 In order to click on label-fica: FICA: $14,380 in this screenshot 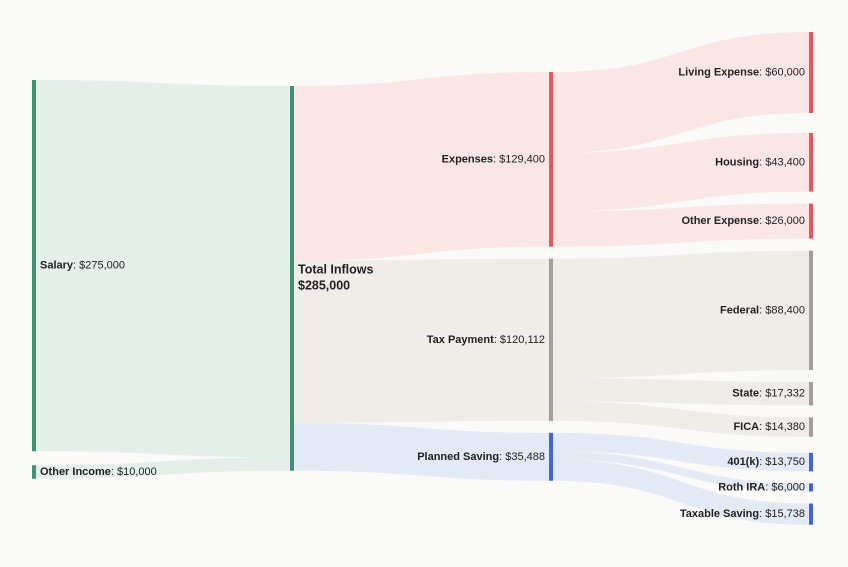, I will do `click(769, 427)`.